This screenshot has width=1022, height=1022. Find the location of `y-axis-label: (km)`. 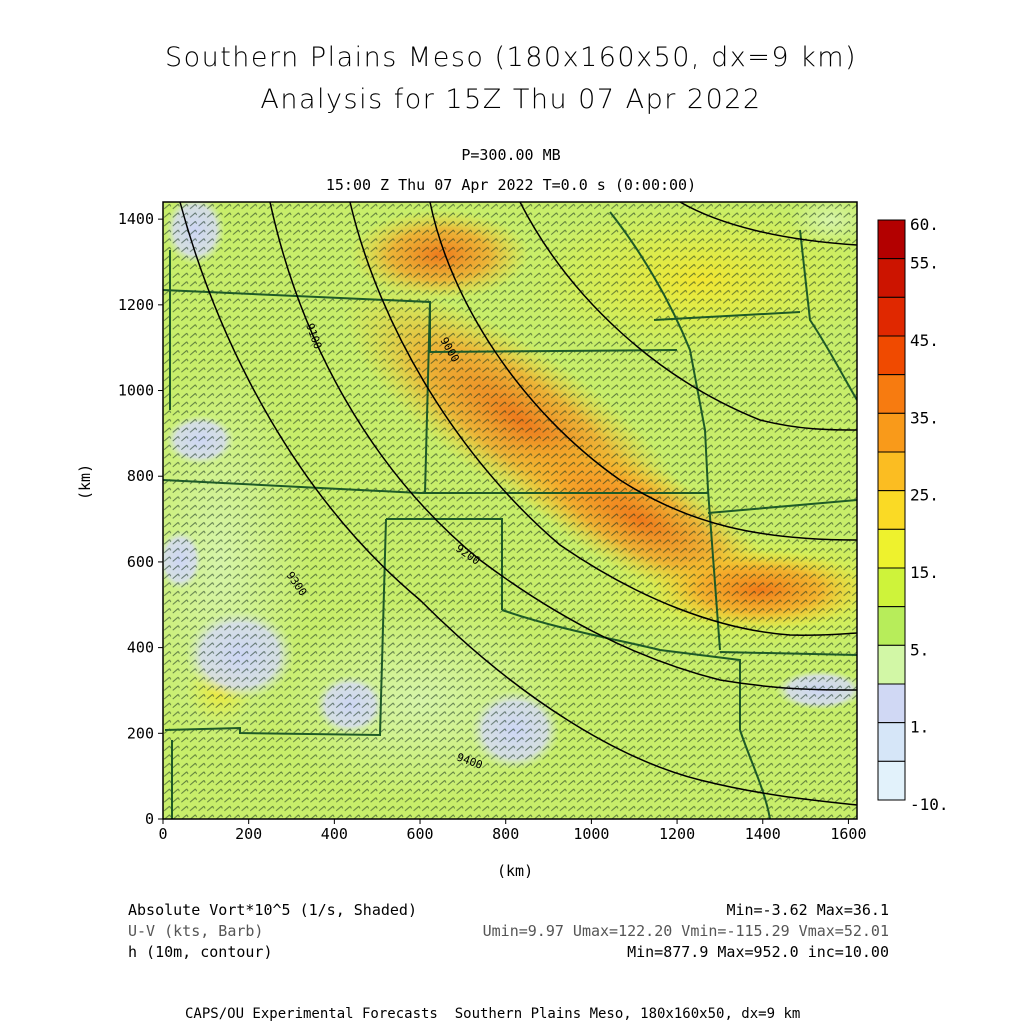

y-axis-label: (km) is located at coordinates (85, 481).